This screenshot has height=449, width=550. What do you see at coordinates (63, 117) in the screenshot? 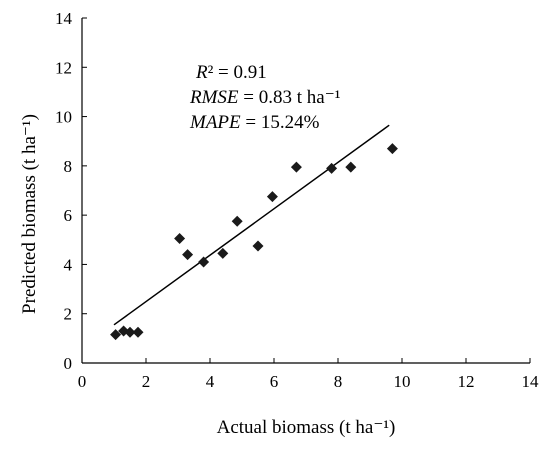
I see `y-tick-label: 10` at bounding box center [63, 117].